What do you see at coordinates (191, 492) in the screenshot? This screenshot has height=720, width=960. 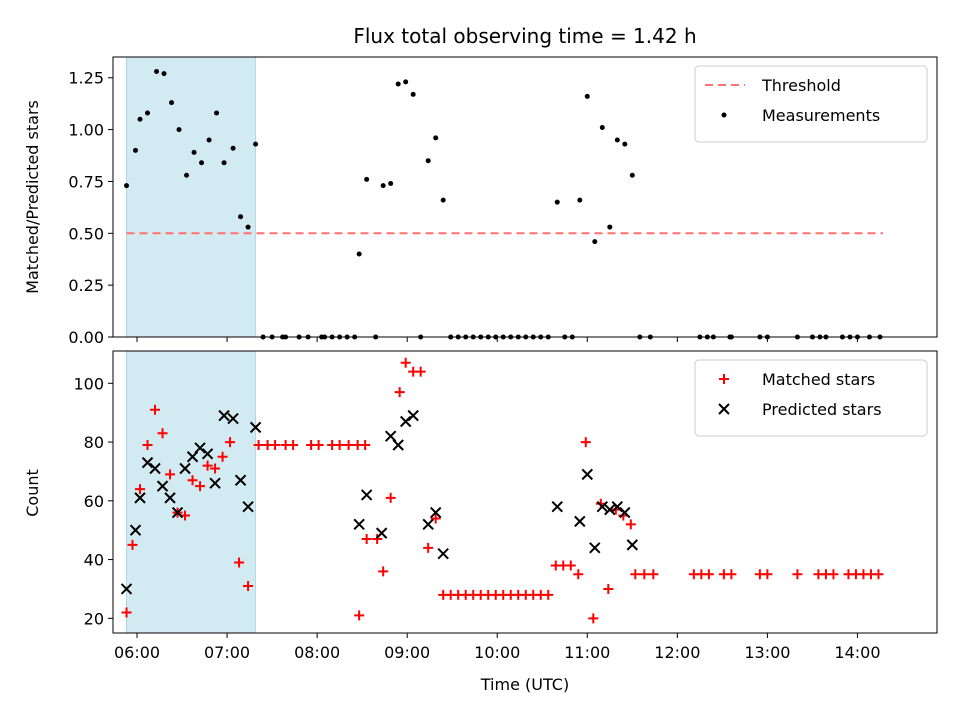 I see `bottom-shaded-interval` at bounding box center [191, 492].